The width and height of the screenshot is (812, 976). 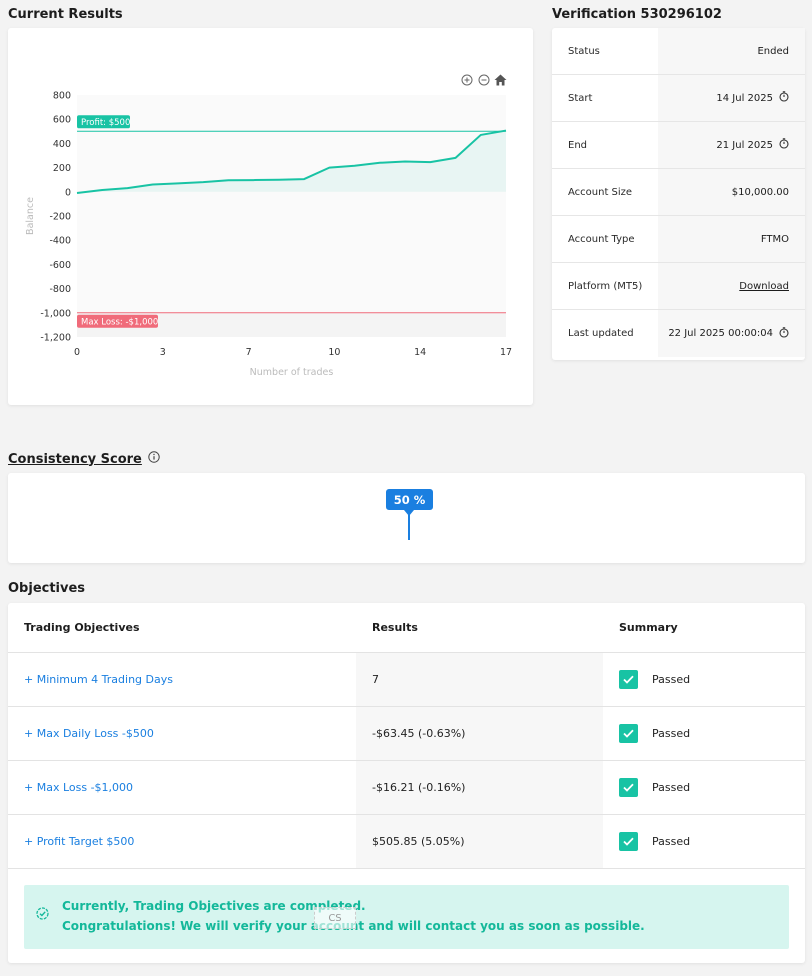 What do you see at coordinates (601, 239) in the screenshot?
I see `account-type-label: Account Type` at bounding box center [601, 239].